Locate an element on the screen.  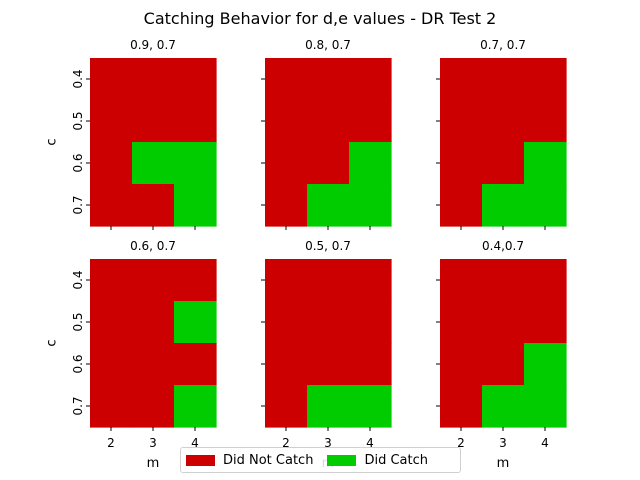
legend-item-not-caught: Did Not Catch is located at coordinates (249, 460).